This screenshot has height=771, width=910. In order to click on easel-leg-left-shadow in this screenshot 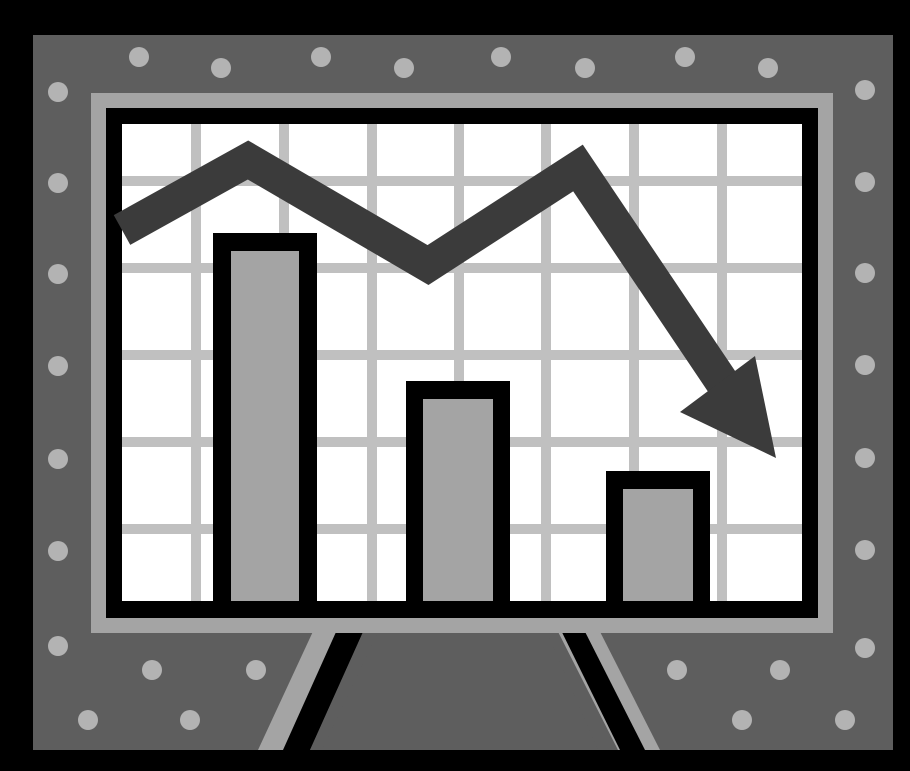, I will do `click(327, 681)`.